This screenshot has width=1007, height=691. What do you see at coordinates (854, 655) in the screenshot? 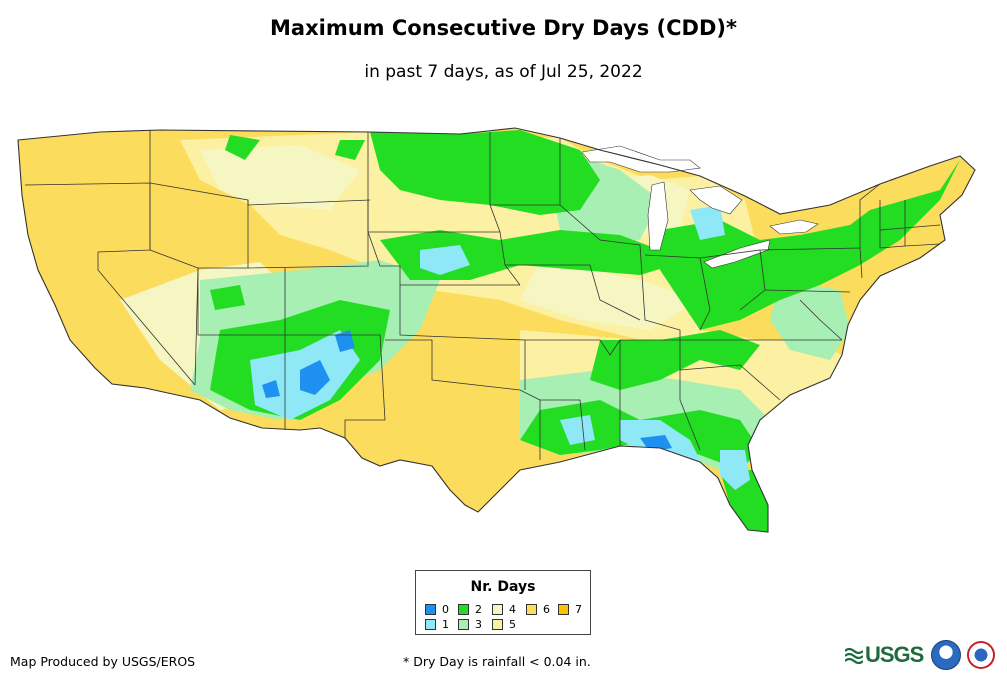
I see `usgs-wave-icon` at bounding box center [854, 655].